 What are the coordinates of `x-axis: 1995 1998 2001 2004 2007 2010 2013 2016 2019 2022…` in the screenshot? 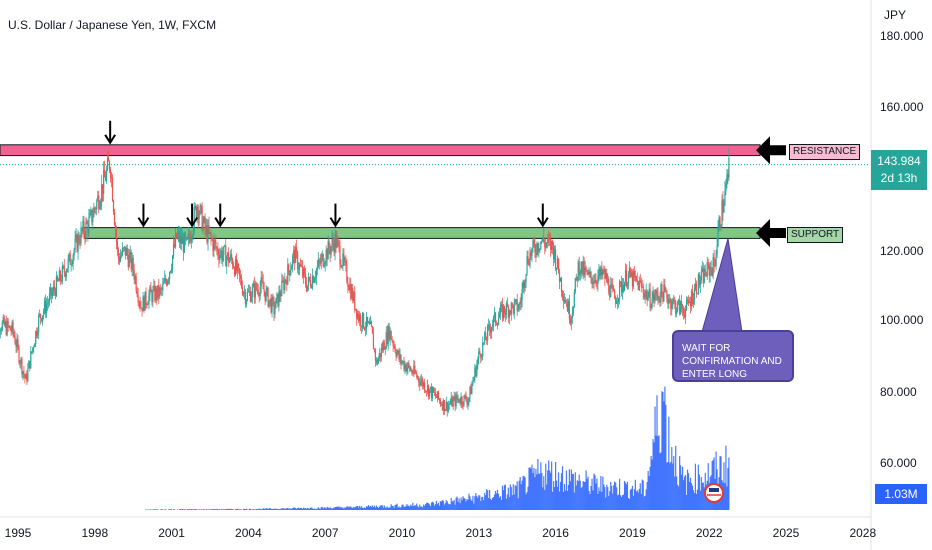 It's located at (438, 528).